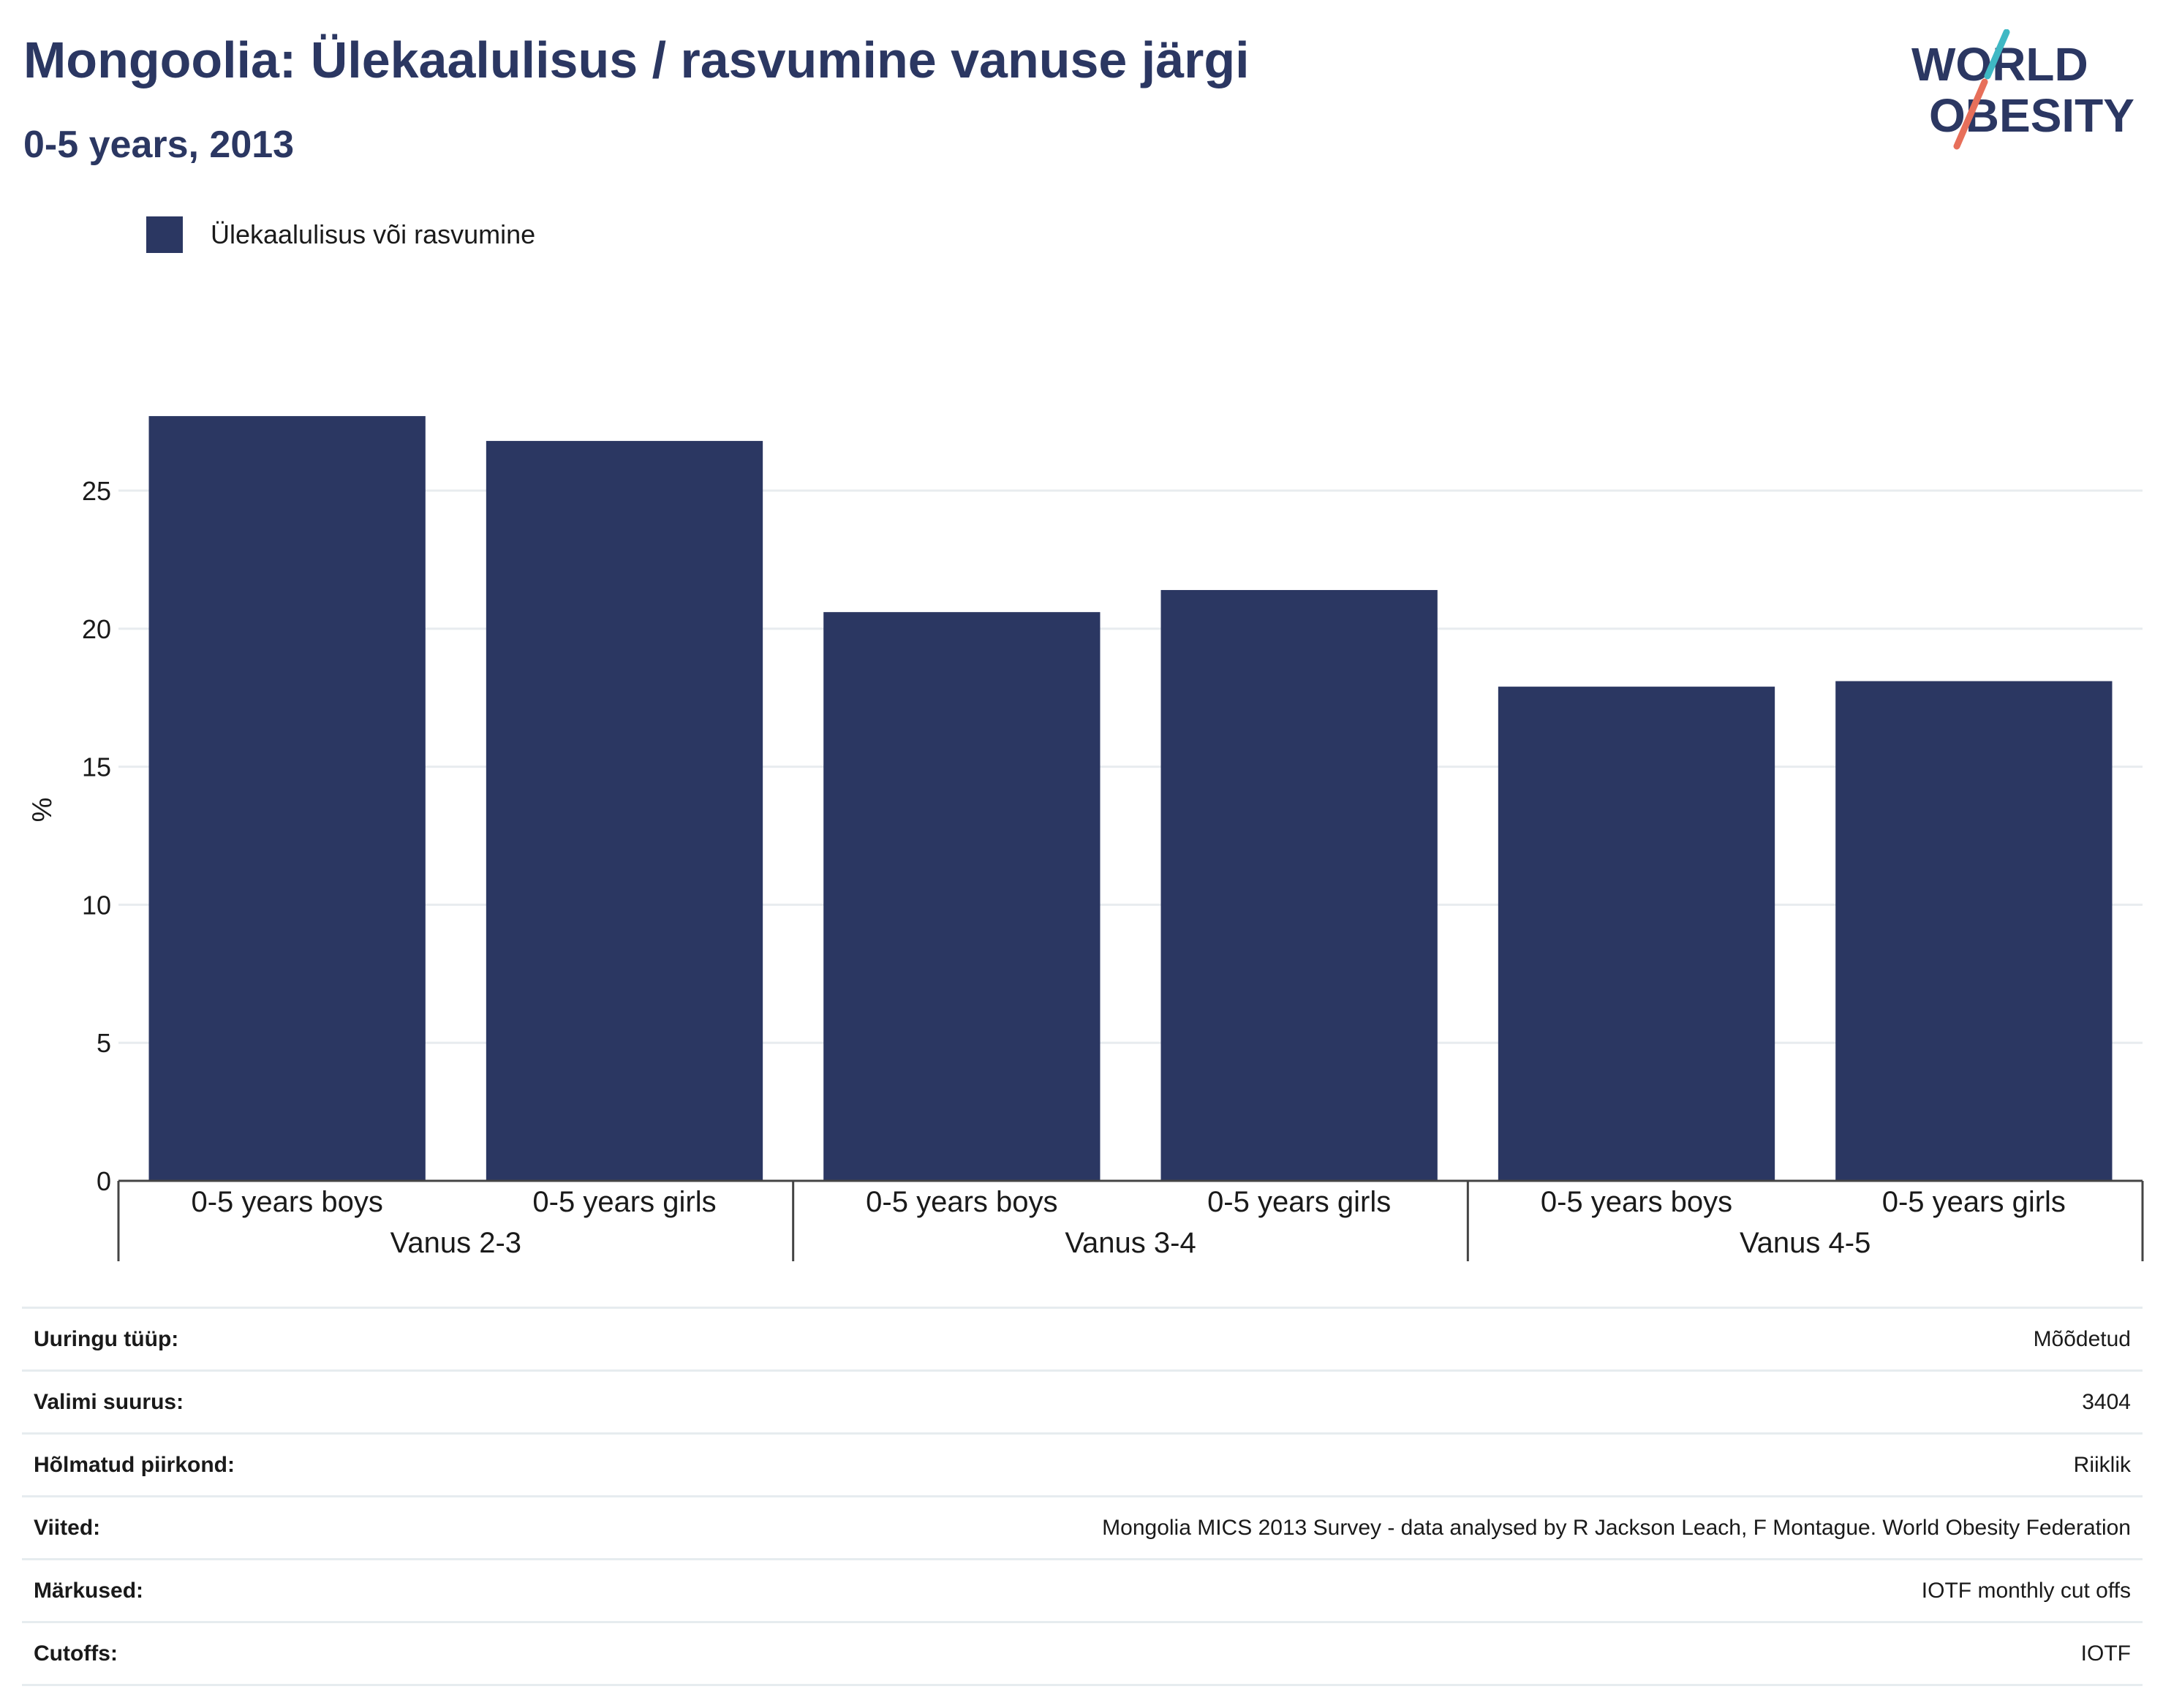 The height and width of the screenshot is (1708, 2163). Describe the element at coordinates (1131, 1243) in the screenshot. I see `group-label: Vanus 3-4` at that location.